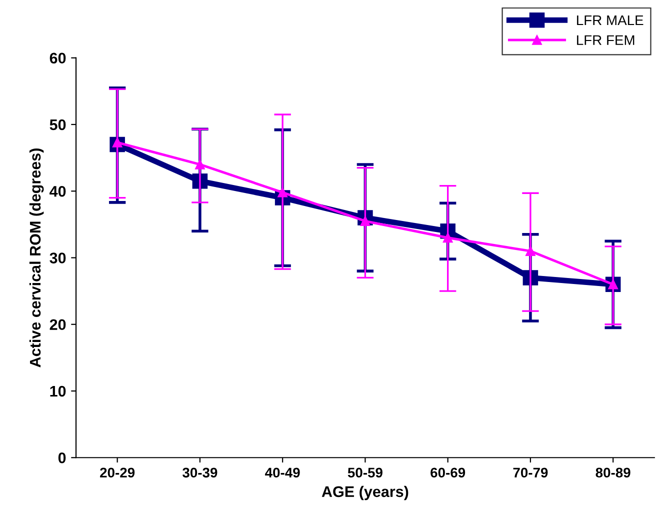  What do you see at coordinates (36, 258) in the screenshot?
I see `y-axis-title: Active cervical ROM (degrees)` at bounding box center [36, 258].